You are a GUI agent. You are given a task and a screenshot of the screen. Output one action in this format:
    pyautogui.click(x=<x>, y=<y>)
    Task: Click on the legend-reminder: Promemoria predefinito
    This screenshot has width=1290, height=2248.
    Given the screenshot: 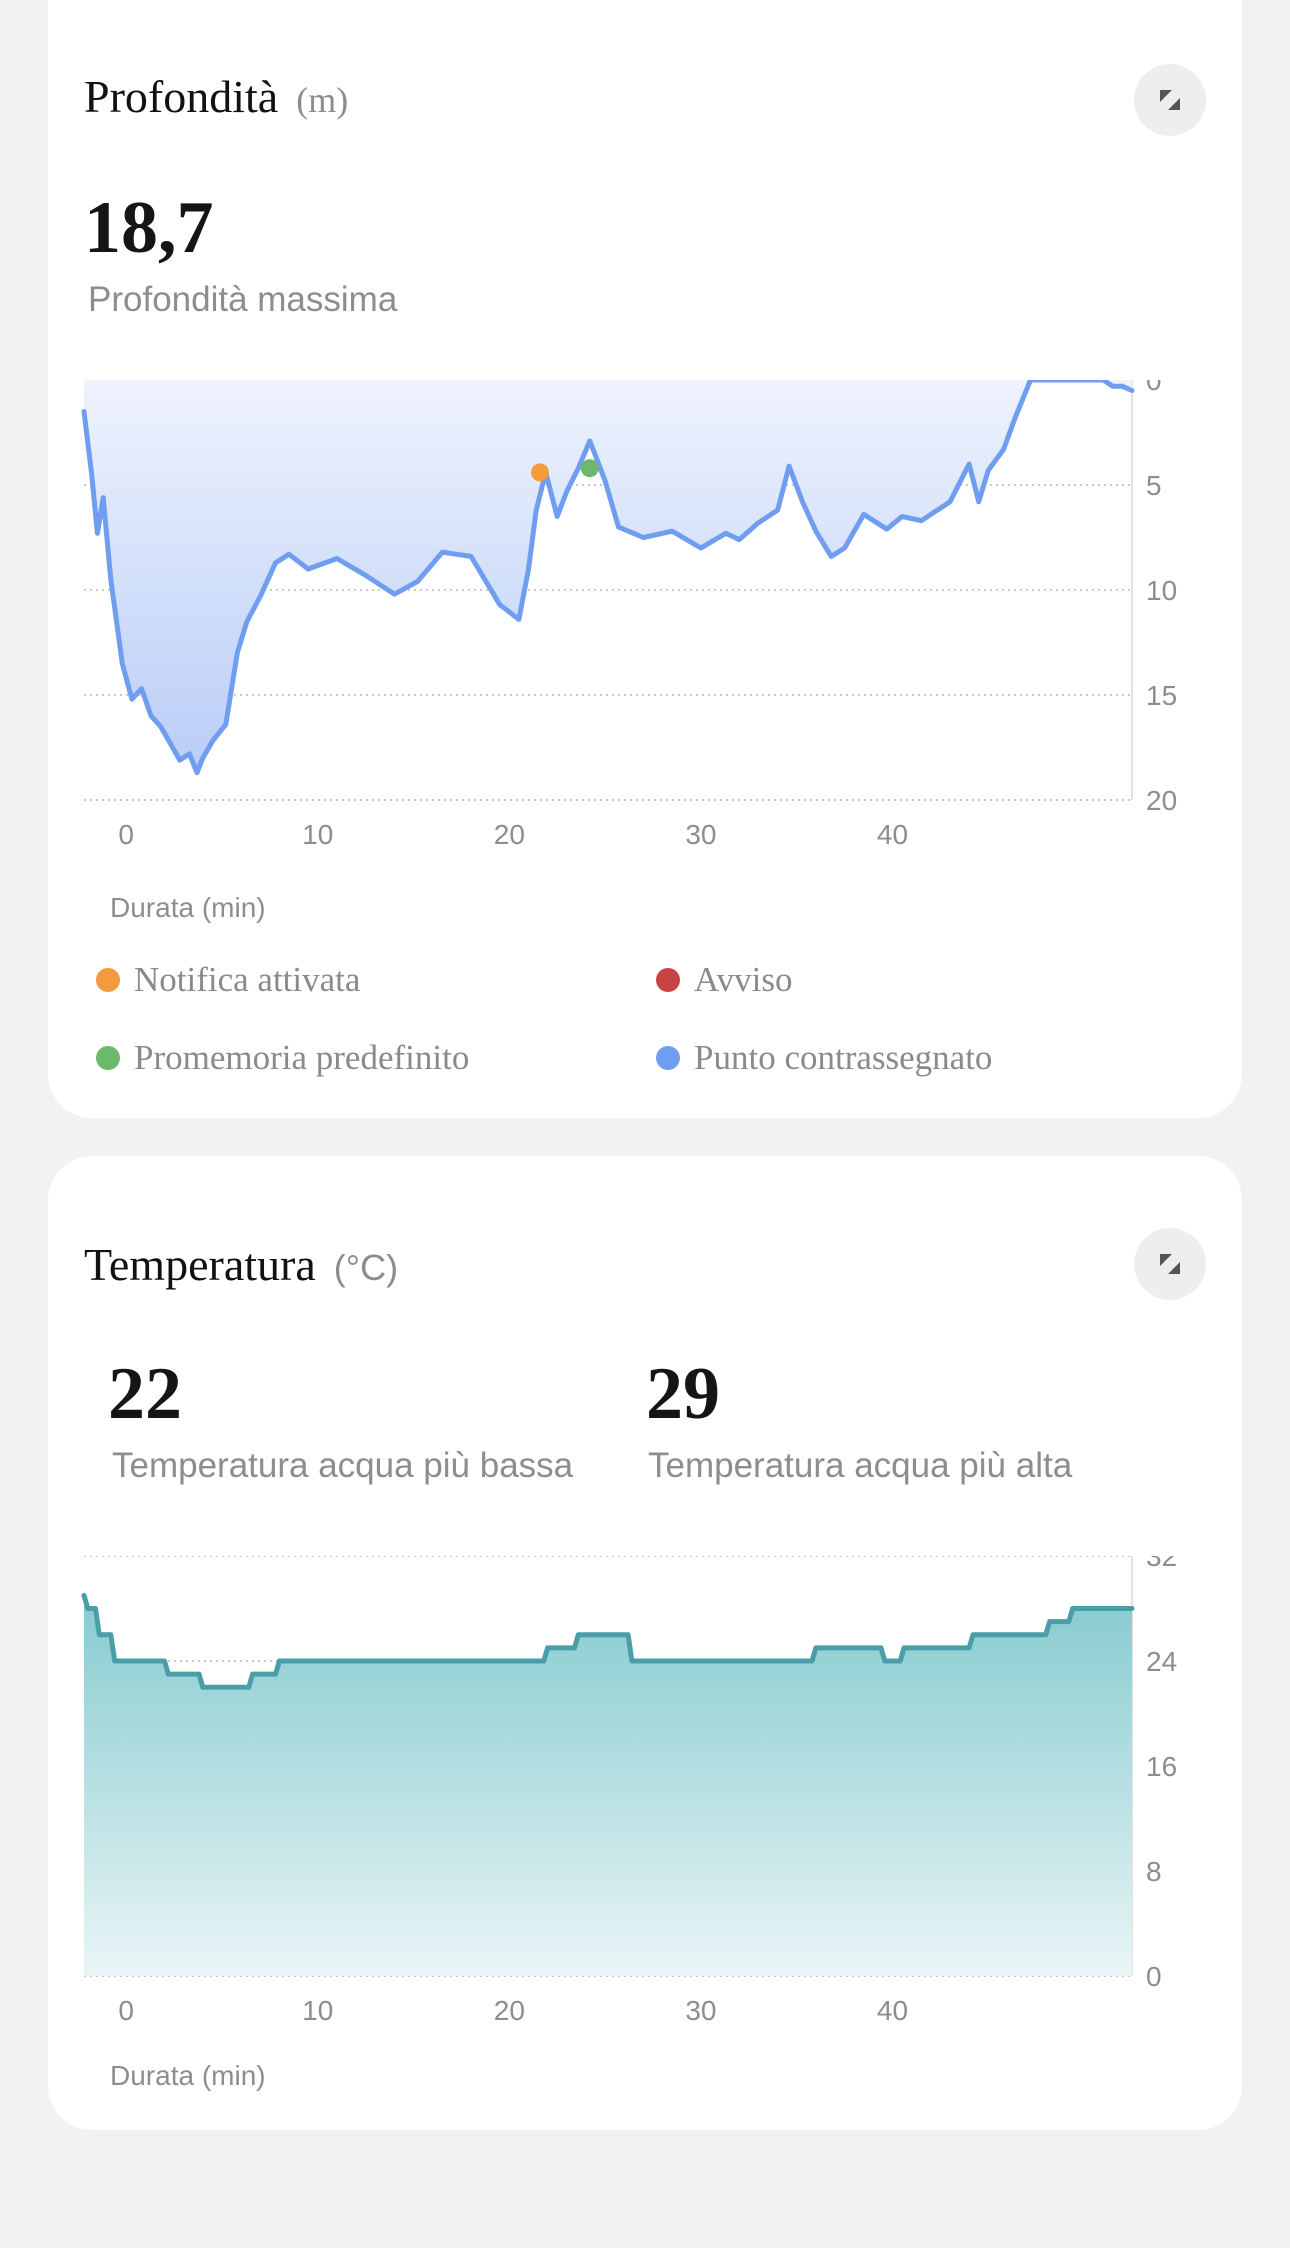 What is the action you would take?
    pyautogui.click(x=282, y=1058)
    